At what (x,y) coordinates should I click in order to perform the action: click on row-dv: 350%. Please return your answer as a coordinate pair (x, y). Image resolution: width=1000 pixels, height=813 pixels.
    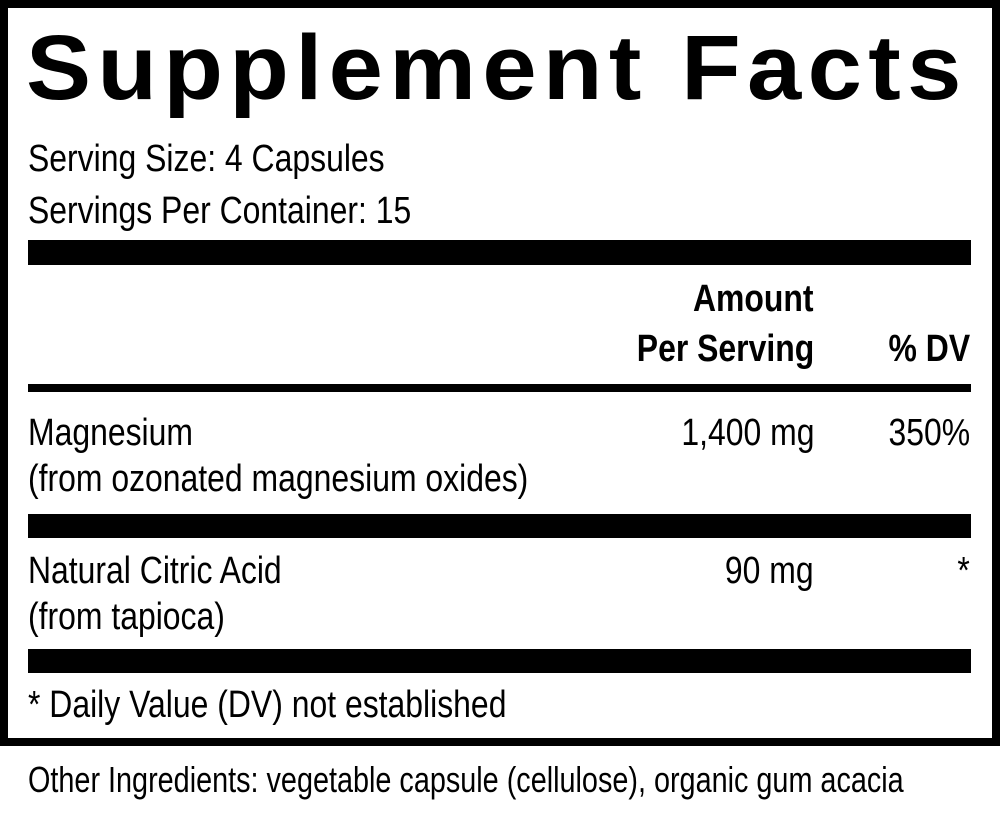
    Looking at the image, I should click on (929, 433).